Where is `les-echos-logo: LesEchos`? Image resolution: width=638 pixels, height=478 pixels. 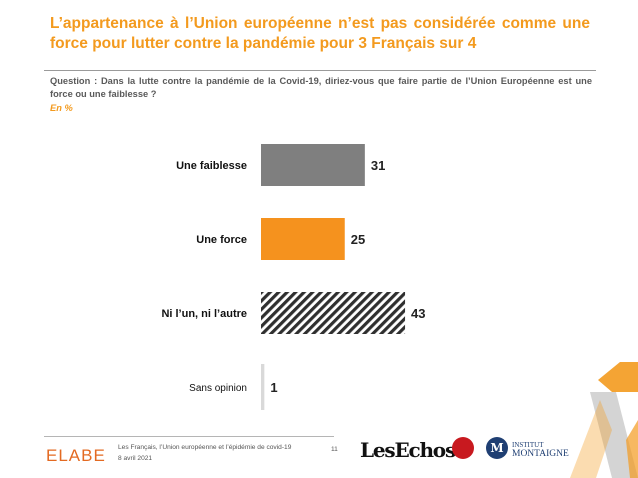 les-echos-logo: LesEchos is located at coordinates (408, 450).